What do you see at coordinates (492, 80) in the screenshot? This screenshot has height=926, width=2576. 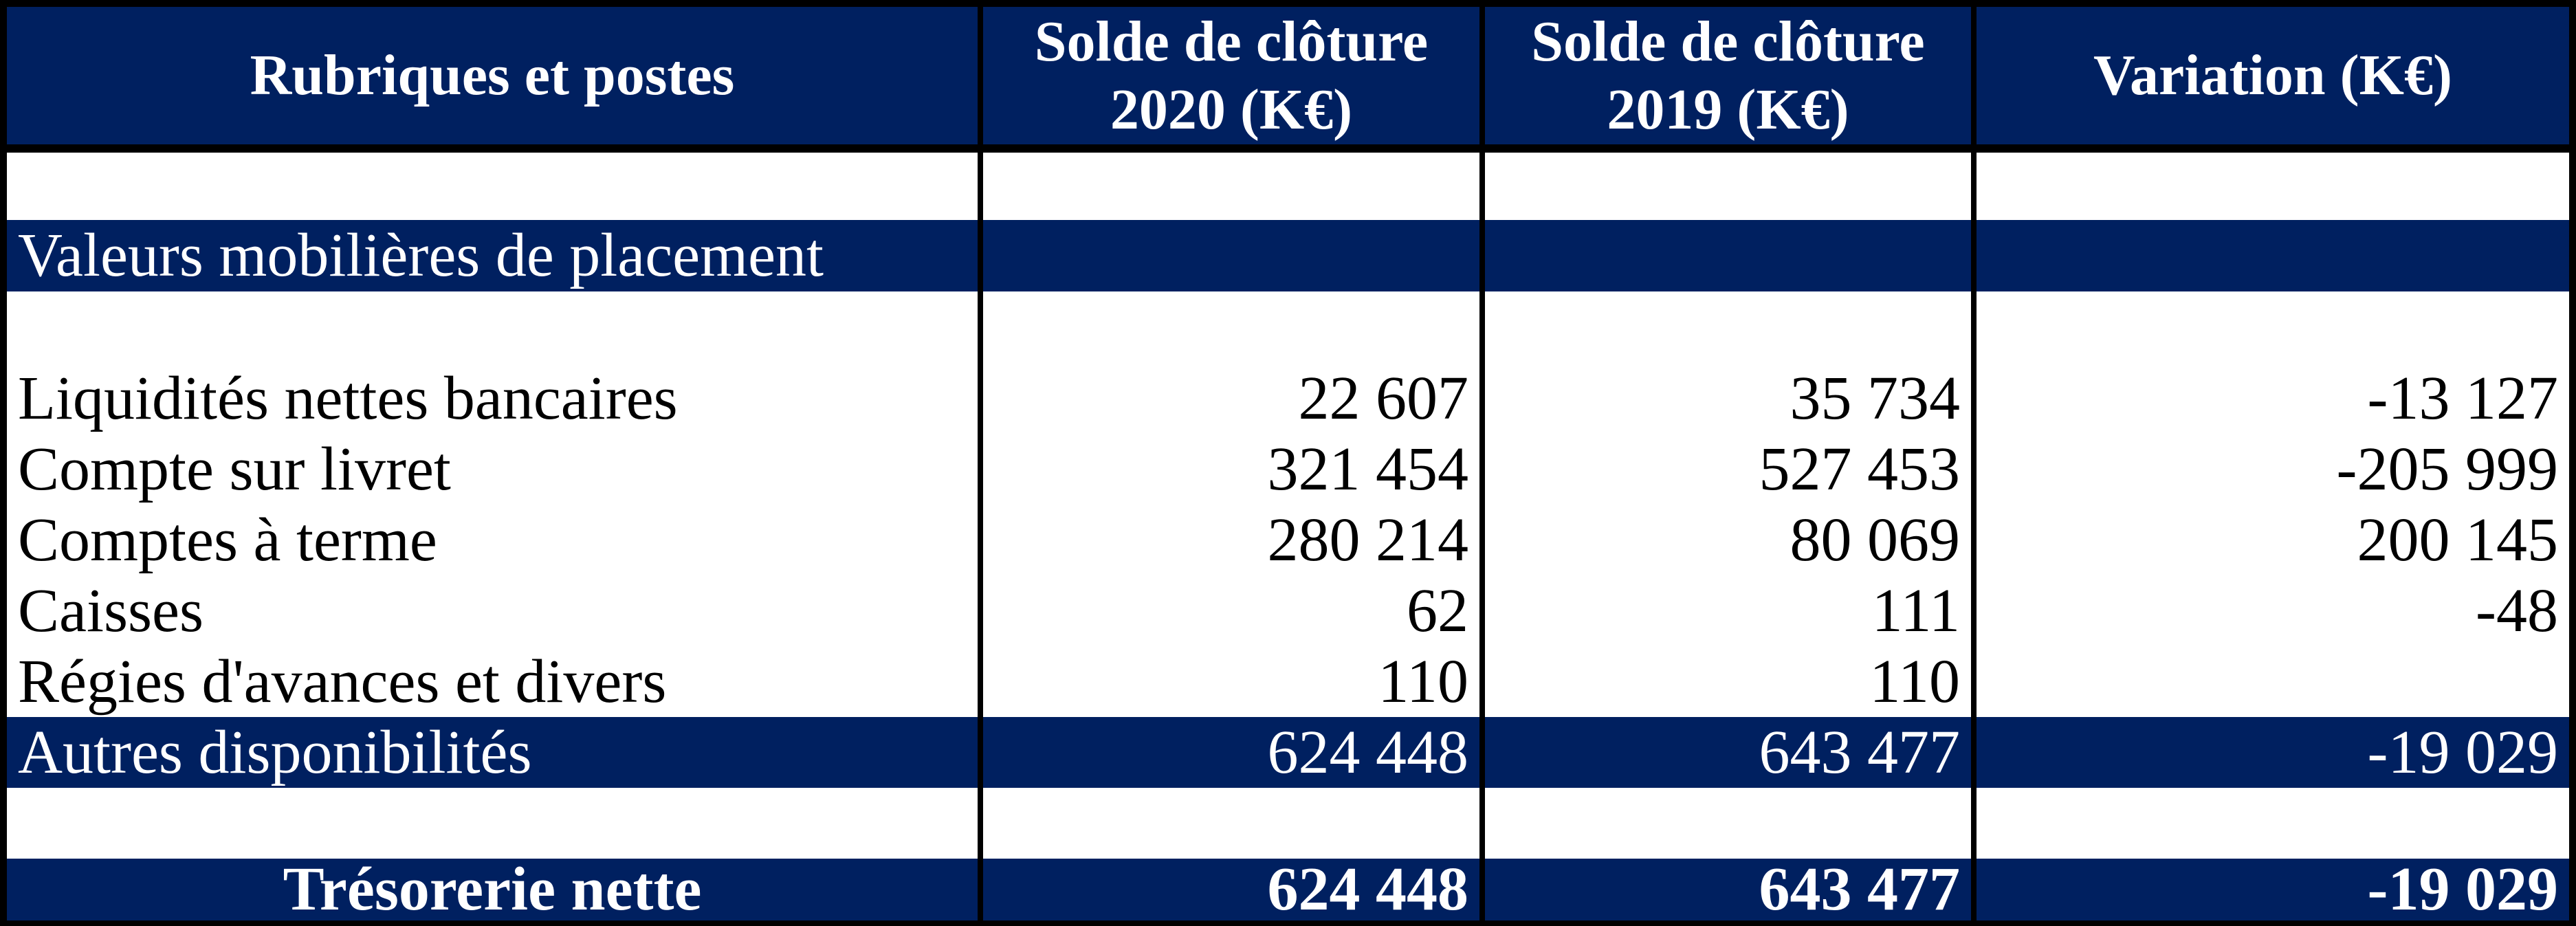 I see `header-cell-rubriques-et-postes: Rubriques et postes` at bounding box center [492, 80].